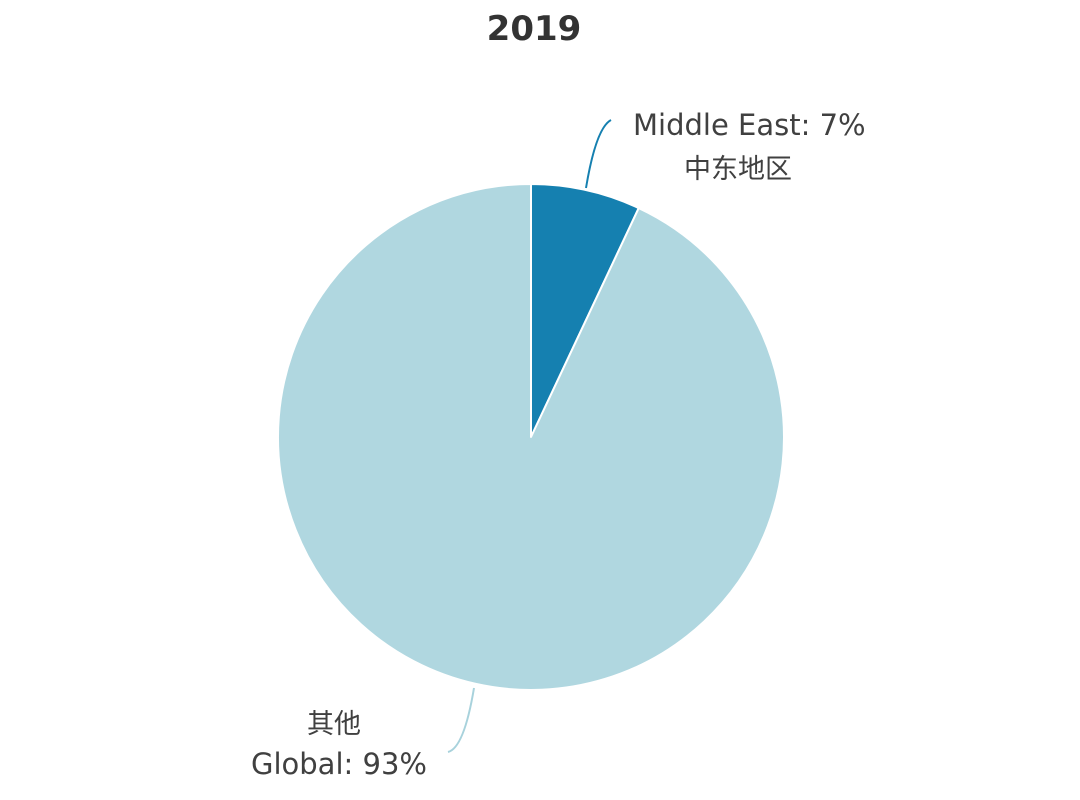 The width and height of the screenshot is (1080, 800). What do you see at coordinates (534, 29) in the screenshot?
I see `chart-title: 2019` at bounding box center [534, 29].